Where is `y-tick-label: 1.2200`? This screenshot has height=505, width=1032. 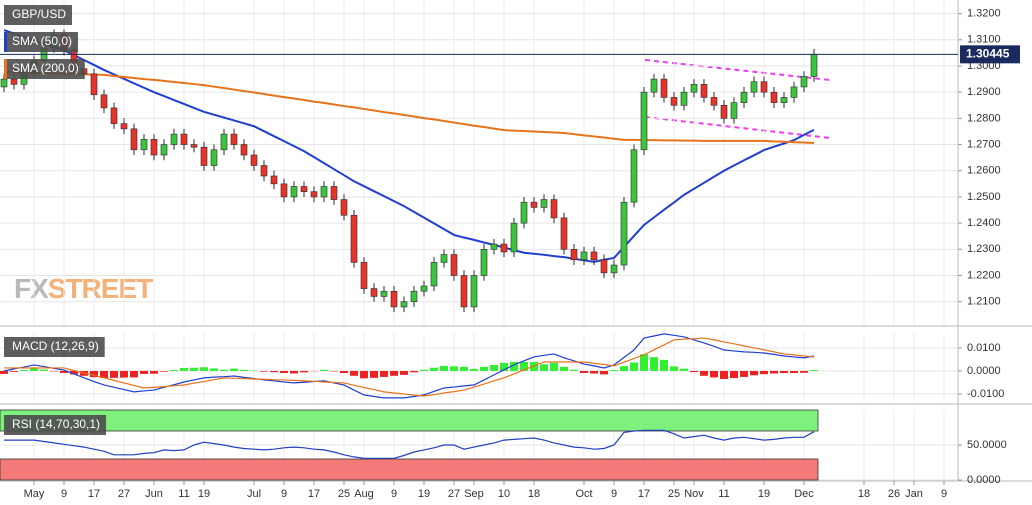
y-tick-label: 1.2200 is located at coordinates (984, 275).